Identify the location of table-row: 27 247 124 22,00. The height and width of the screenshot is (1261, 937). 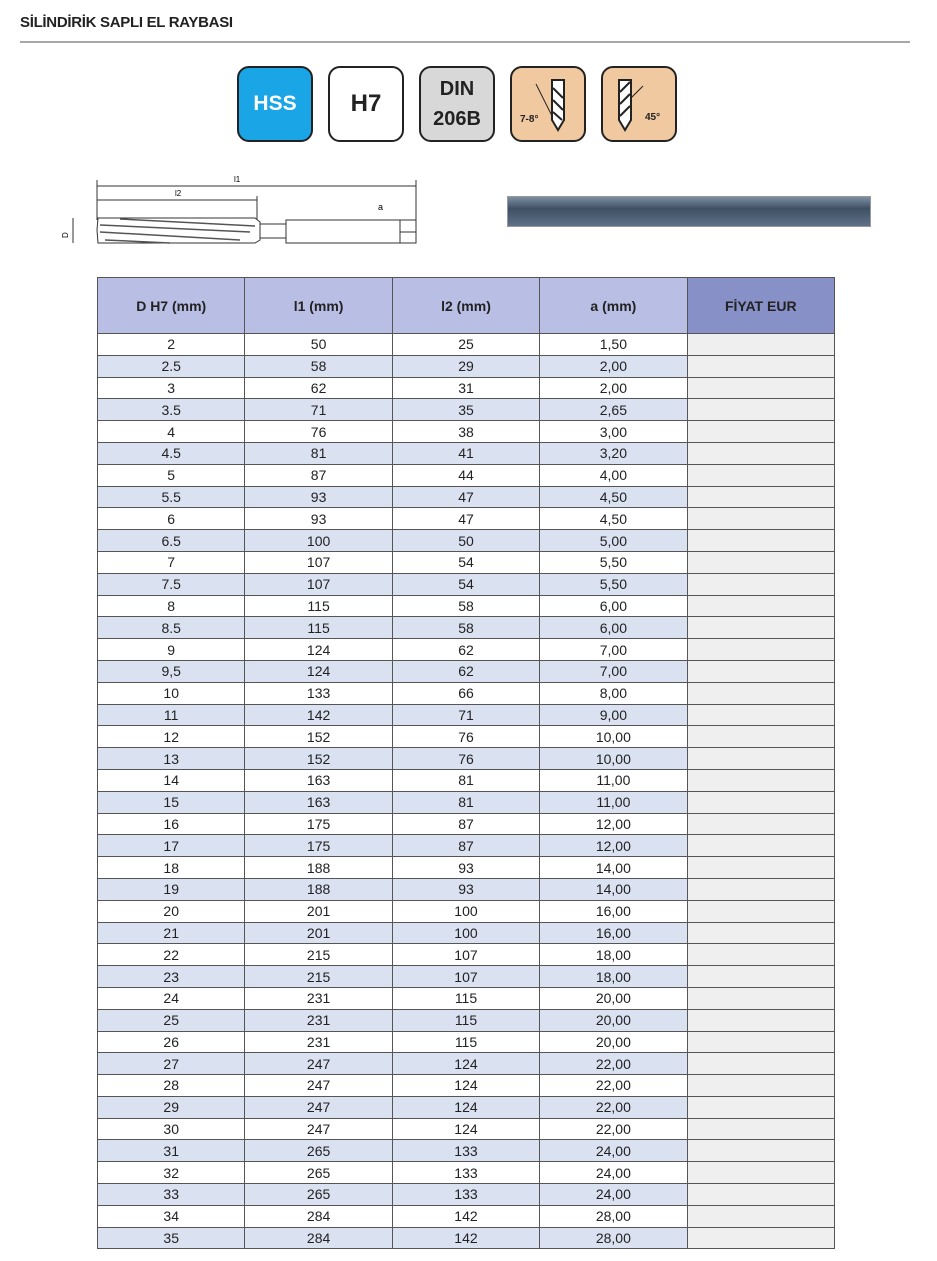
(466, 1064).